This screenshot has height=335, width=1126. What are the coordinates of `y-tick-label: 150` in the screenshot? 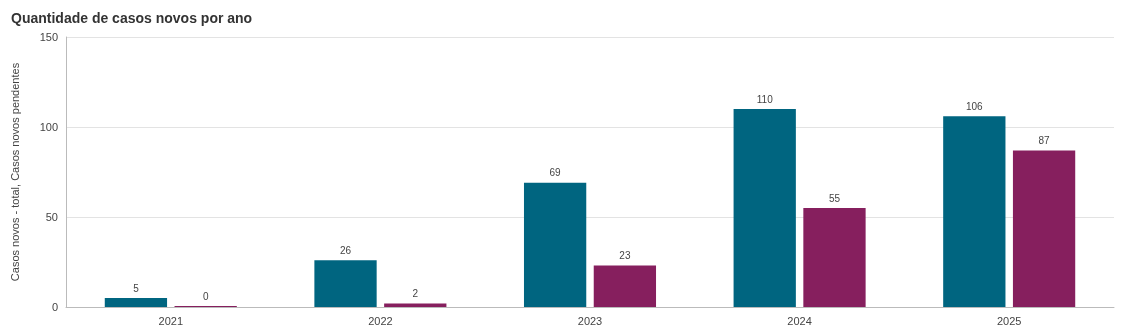 It's located at (48, 37).